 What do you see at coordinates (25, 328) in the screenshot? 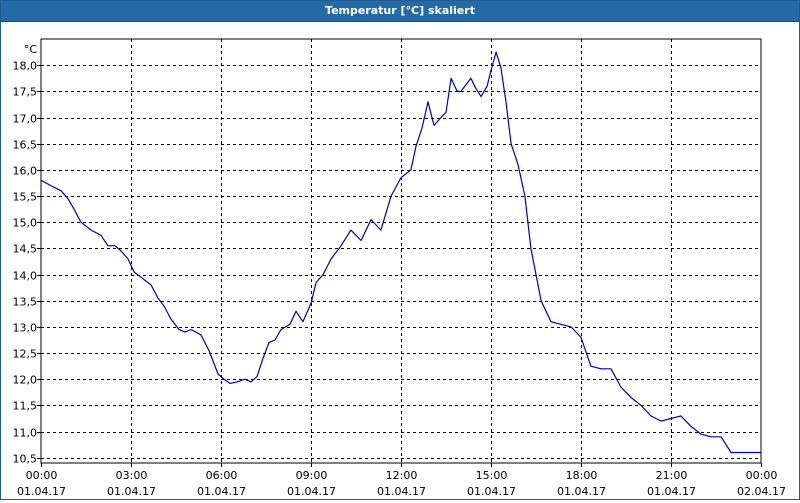
I see `y-tick-label: 13,0` at bounding box center [25, 328].